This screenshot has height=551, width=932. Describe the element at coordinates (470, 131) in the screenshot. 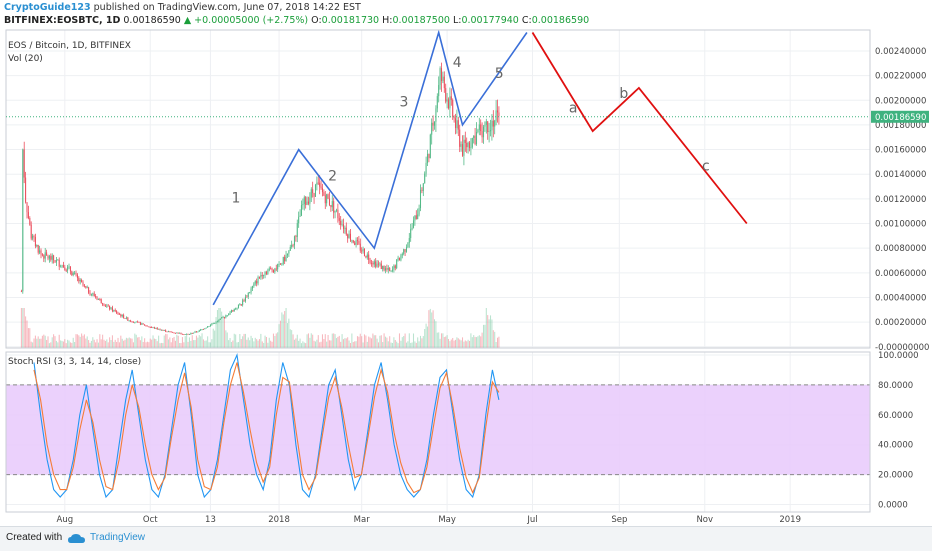

I see `elliott-wave-labels: 1 2 3 4 5 a b c` at that location.